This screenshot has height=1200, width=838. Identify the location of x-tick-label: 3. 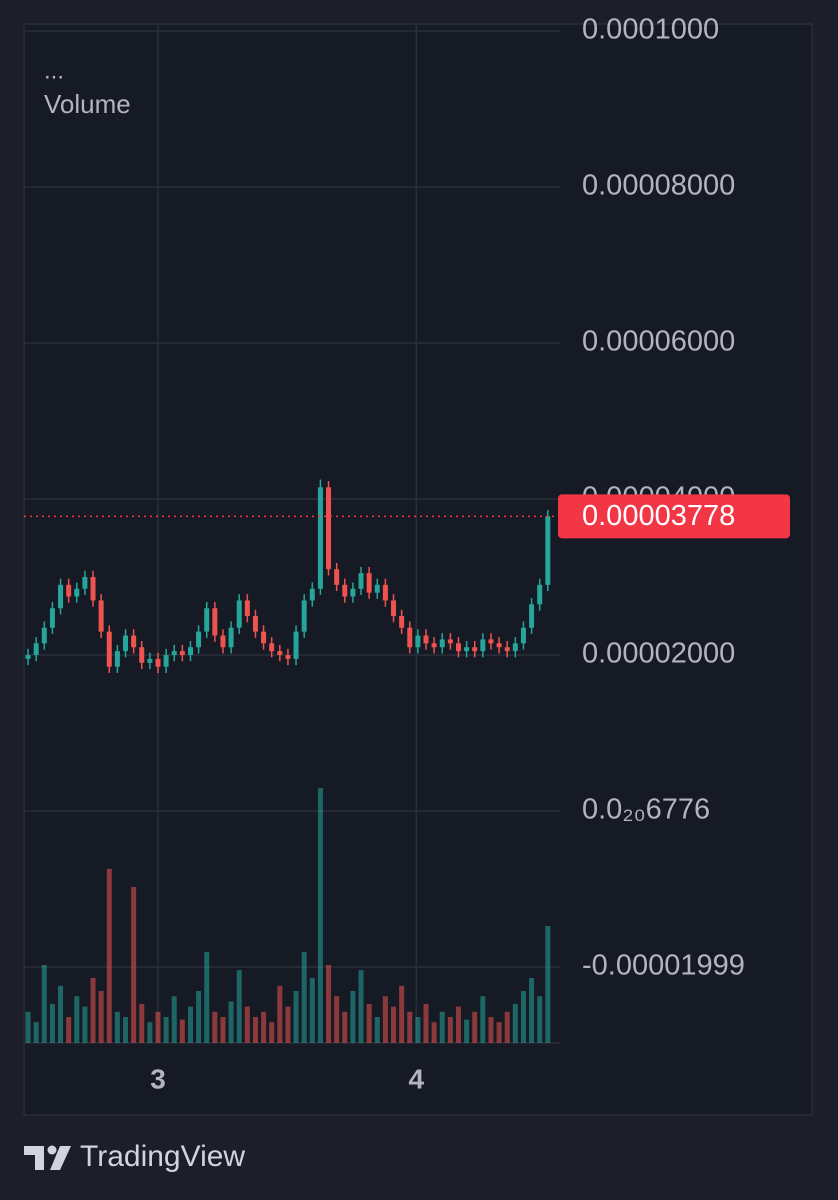
(158, 1078).